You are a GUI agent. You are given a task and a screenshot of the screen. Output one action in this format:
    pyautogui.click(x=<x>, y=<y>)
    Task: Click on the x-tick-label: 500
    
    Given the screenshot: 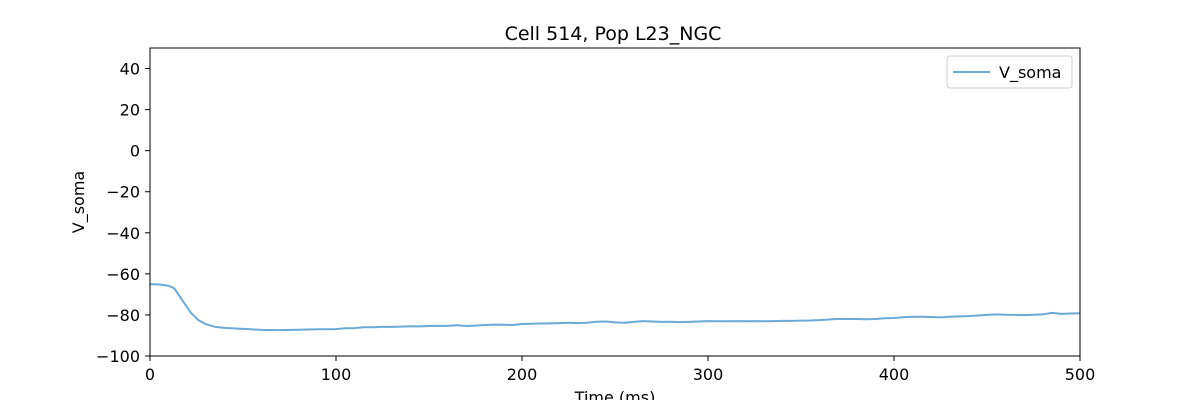 What is the action you would take?
    pyautogui.click(x=1080, y=374)
    